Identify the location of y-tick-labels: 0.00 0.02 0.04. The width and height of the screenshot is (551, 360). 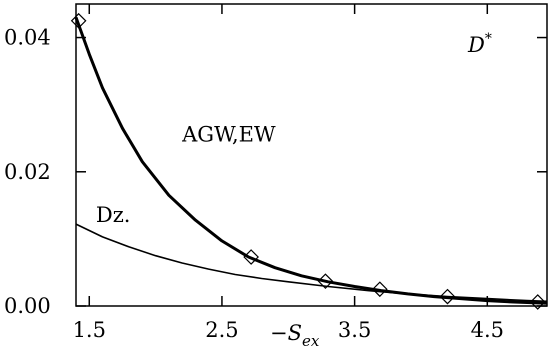
(27, 172).